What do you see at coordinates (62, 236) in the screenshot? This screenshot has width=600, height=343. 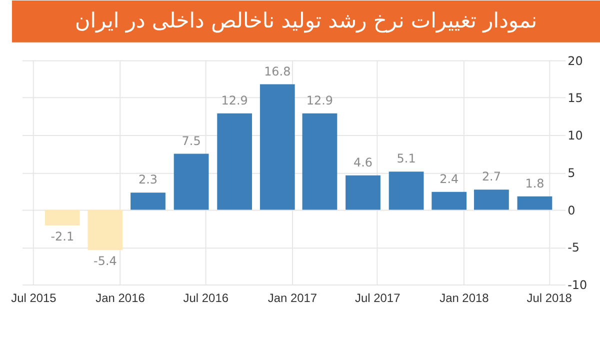 I see `data-label: -2.1` at bounding box center [62, 236].